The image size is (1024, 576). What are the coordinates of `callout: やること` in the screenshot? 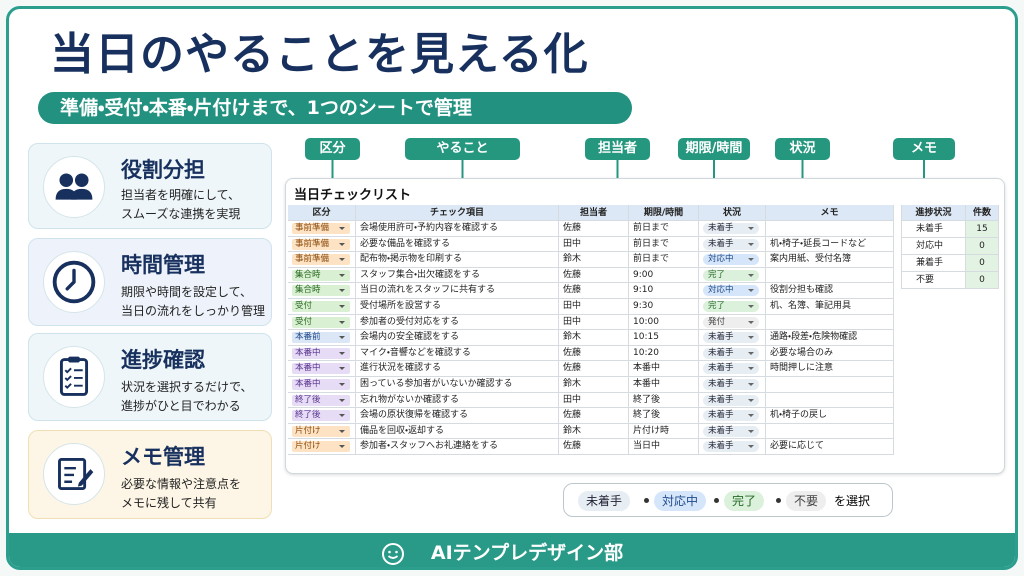 It's located at (462, 149).